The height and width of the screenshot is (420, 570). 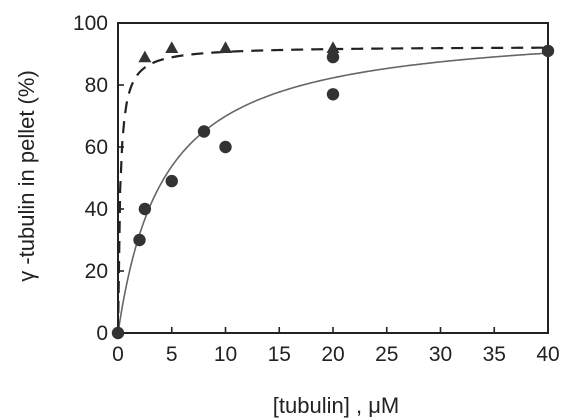 What do you see at coordinates (96, 209) in the screenshot?
I see `y-tick-label: 40` at bounding box center [96, 209].